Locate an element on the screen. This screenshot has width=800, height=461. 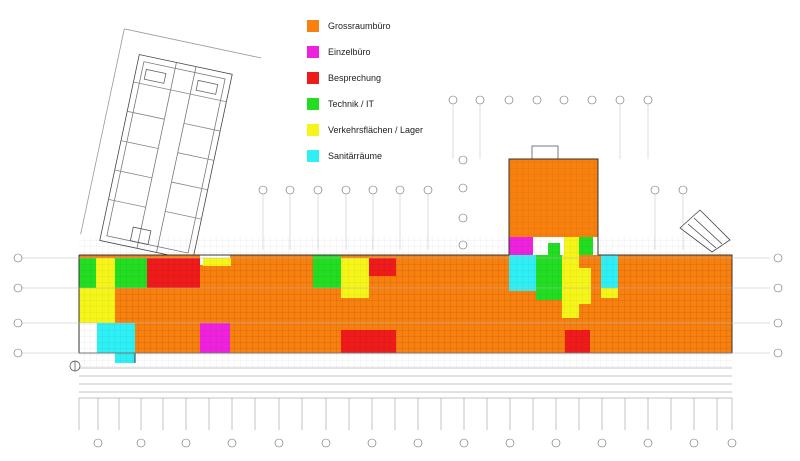
axis-markers-bottom is located at coordinates (415, 443).